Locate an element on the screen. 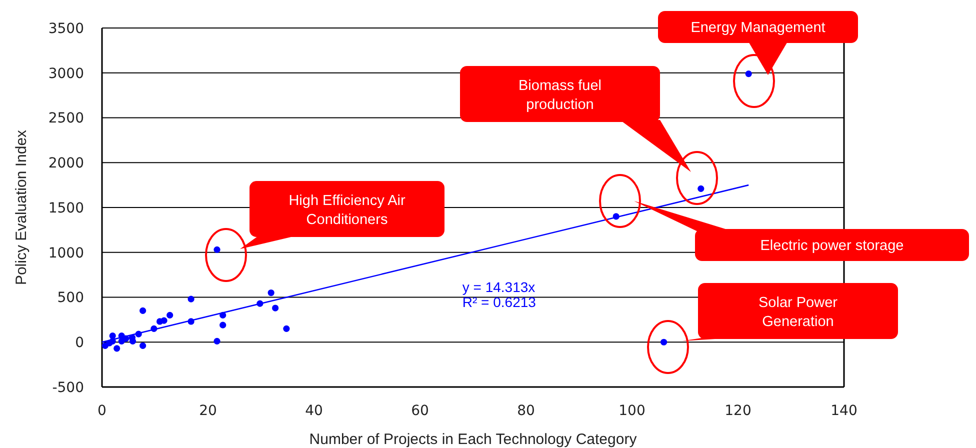 The width and height of the screenshot is (976, 448). annotation: Electric power storage is located at coordinates (832, 246).